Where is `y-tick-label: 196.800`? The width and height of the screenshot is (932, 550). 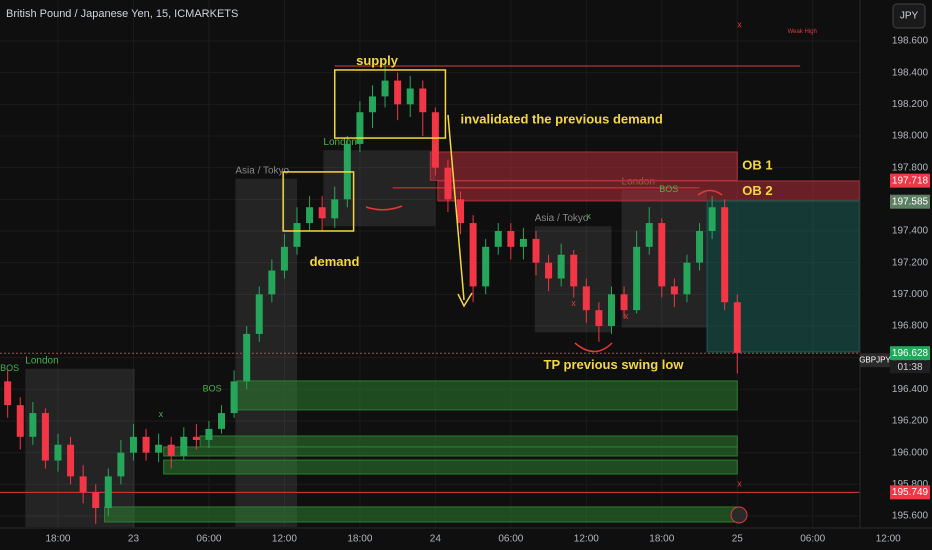 y-tick-label: 196.800 is located at coordinates (910, 326).